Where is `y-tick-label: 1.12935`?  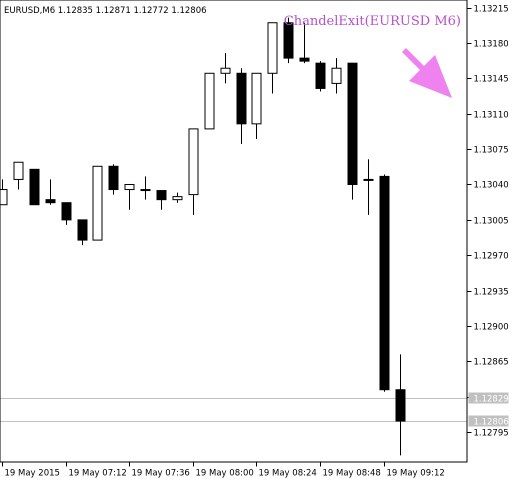
y-tick-label: 1.12935 is located at coordinates (491, 293).